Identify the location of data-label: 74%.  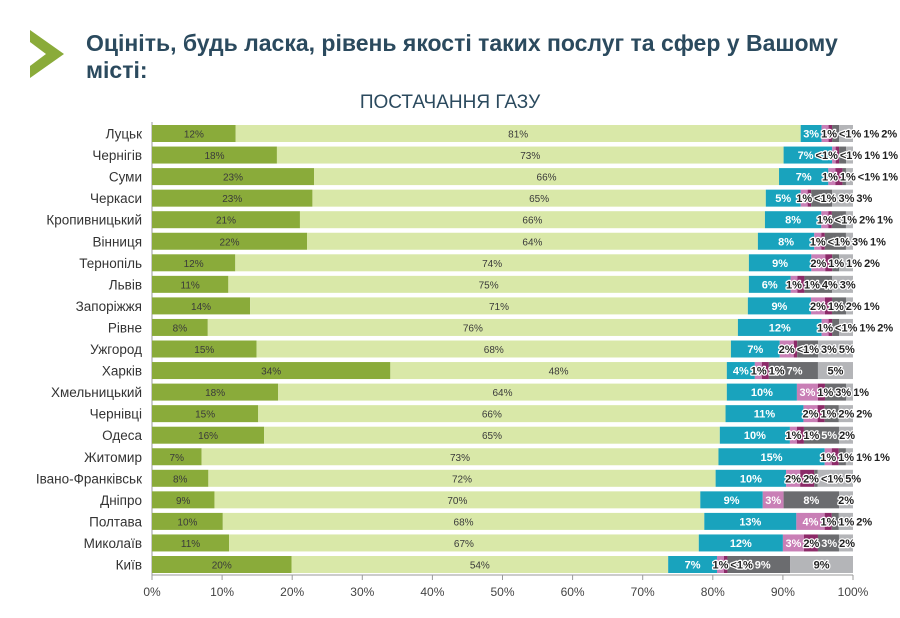
(492, 264).